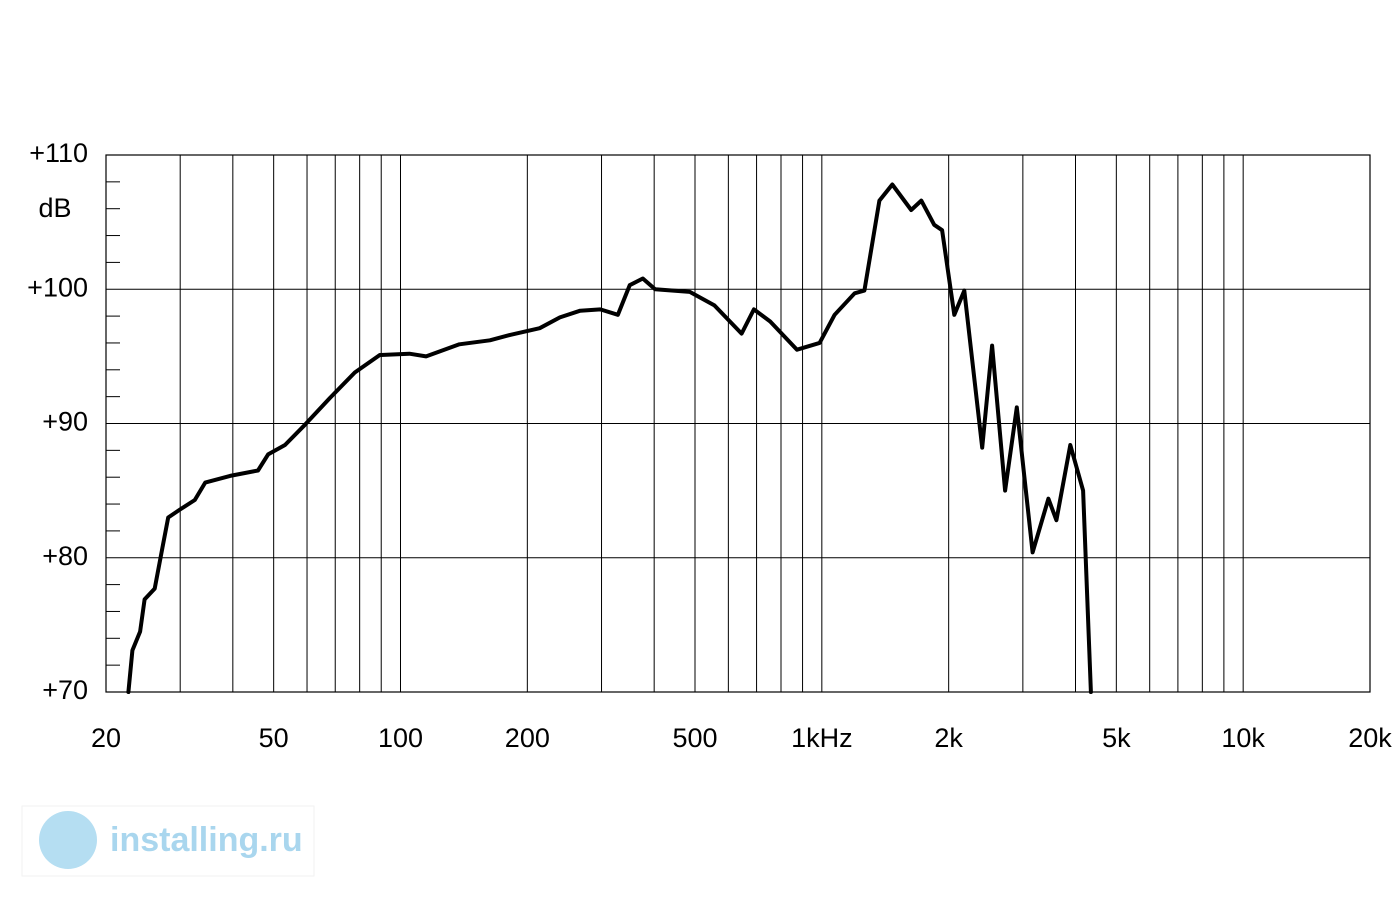 Image resolution: width=1400 pixels, height=900 pixels. Describe the element at coordinates (106, 738) in the screenshot. I see `x-tick-label: 20` at that location.